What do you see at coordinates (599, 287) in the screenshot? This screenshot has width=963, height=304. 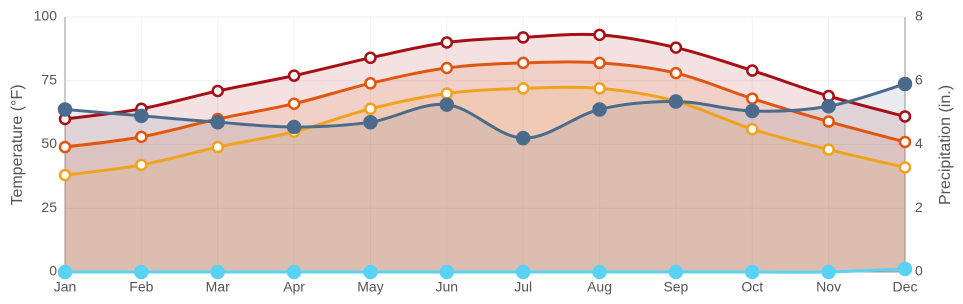 I see `x-tick-label: Aug` at bounding box center [599, 287].